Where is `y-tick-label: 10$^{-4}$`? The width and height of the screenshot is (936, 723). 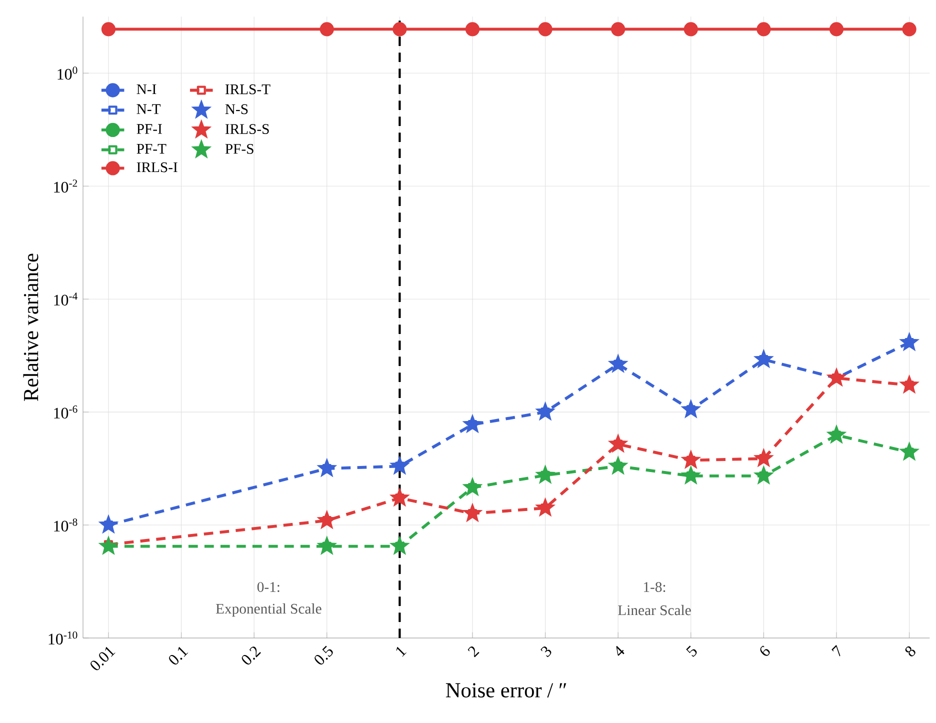 y-tick-label: 10$^{-4}$ is located at coordinates (66, 299).